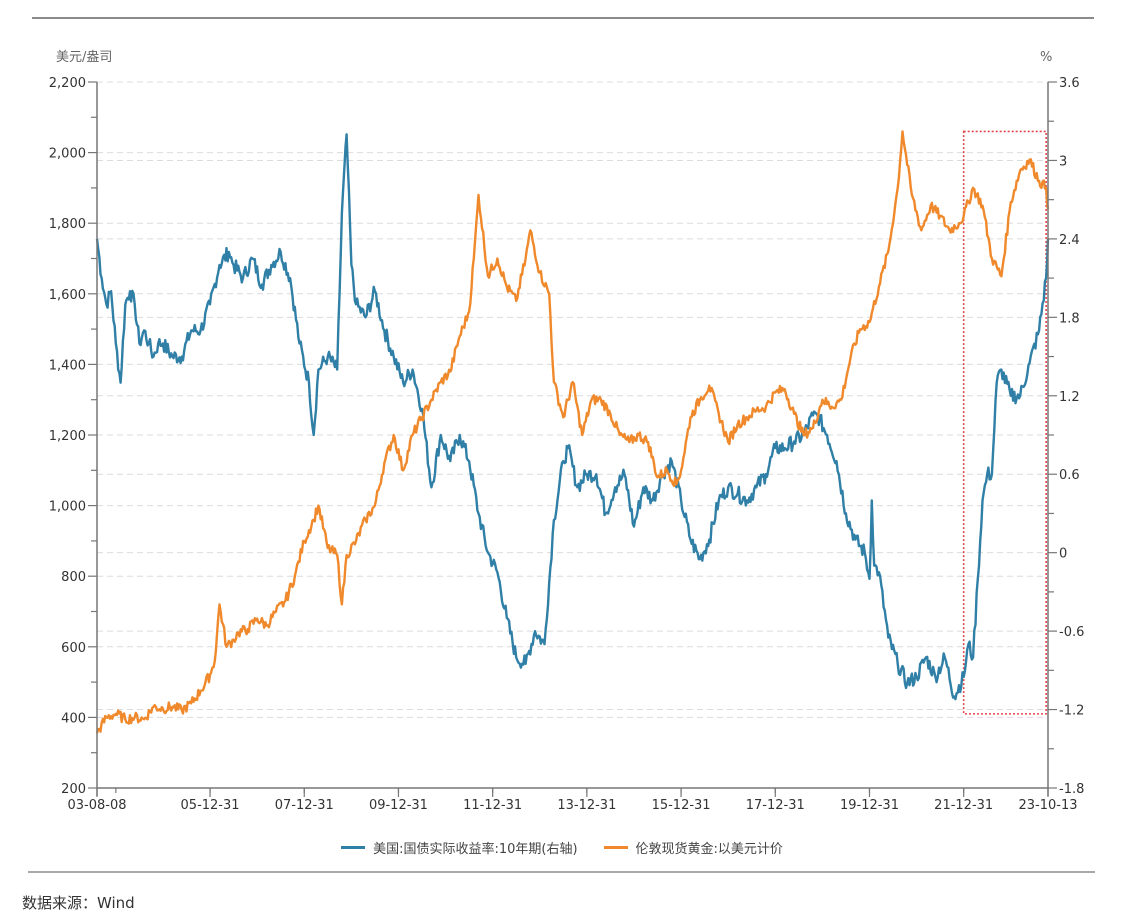 The height and width of the screenshot is (921, 1124). Describe the element at coordinates (353, 847) in the screenshot. I see `legend-swatch-real-yield` at that location.